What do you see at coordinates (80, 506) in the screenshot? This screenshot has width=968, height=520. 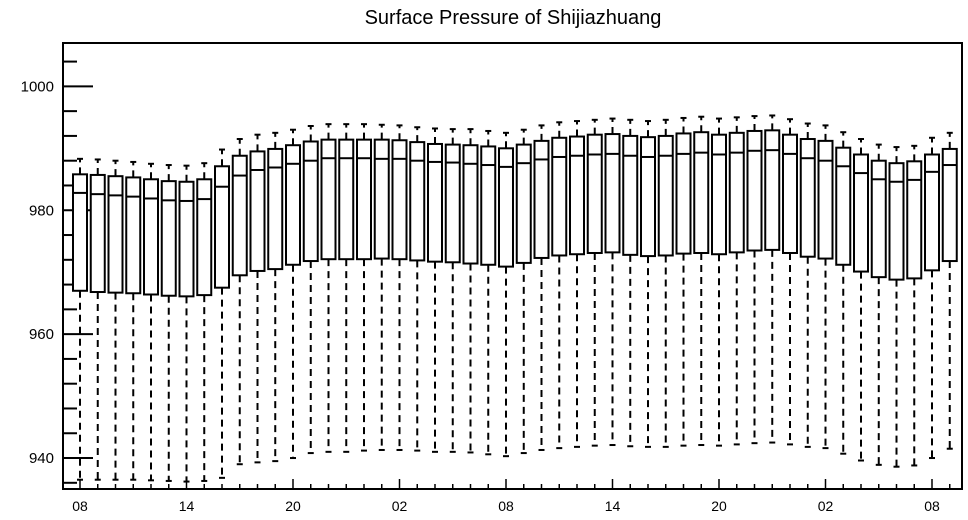 I see `x-tick-label: 08` at bounding box center [80, 506].